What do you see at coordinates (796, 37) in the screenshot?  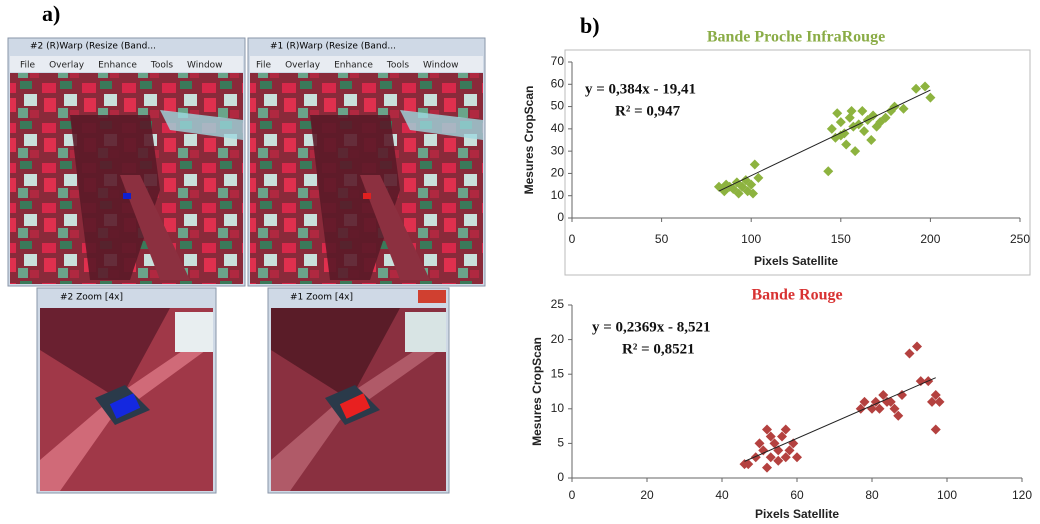 I see `chart-title: Bande Proche InfraRouge` at bounding box center [796, 37].